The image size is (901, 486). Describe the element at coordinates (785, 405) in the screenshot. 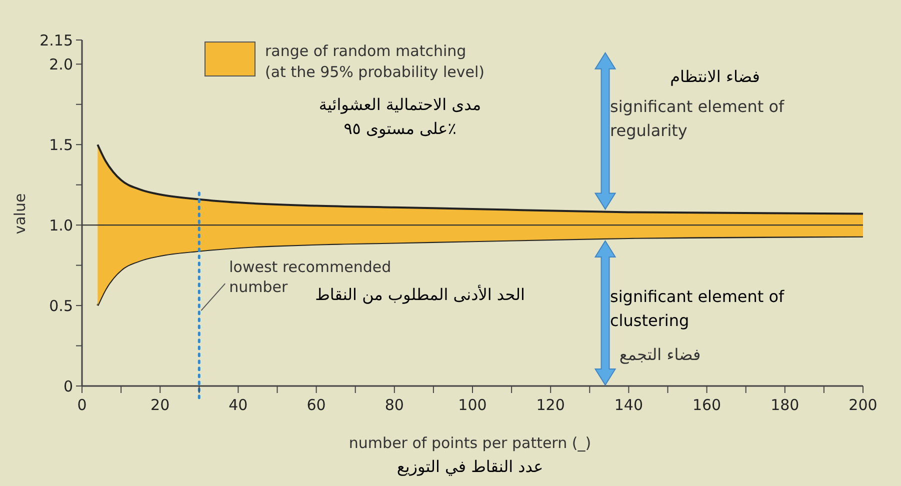

I see `x-tick-label: 180` at that location.